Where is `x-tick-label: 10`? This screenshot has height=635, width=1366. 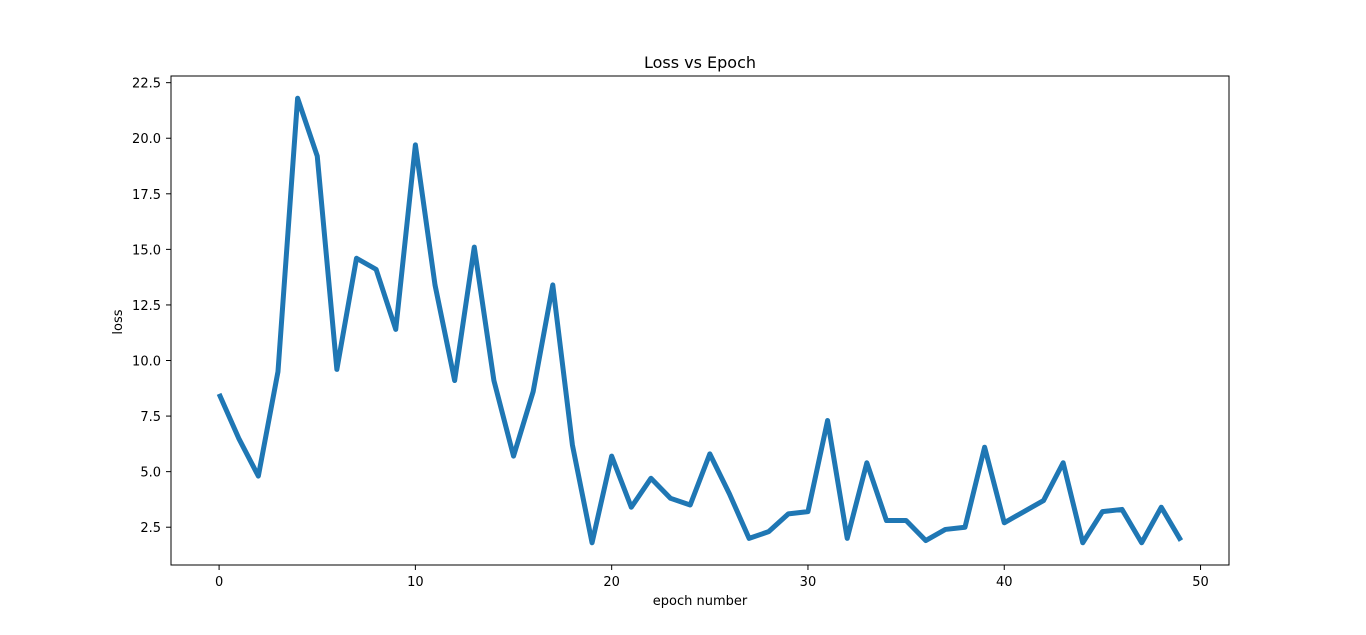 x-tick-label: 10 is located at coordinates (415, 582).